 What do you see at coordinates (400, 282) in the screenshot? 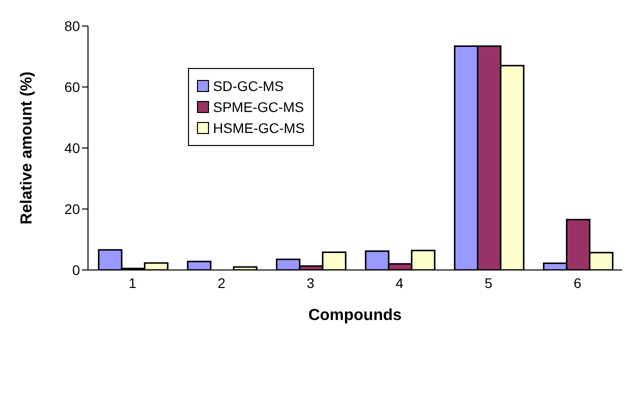
I see `x-tick-label: 4` at bounding box center [400, 282].